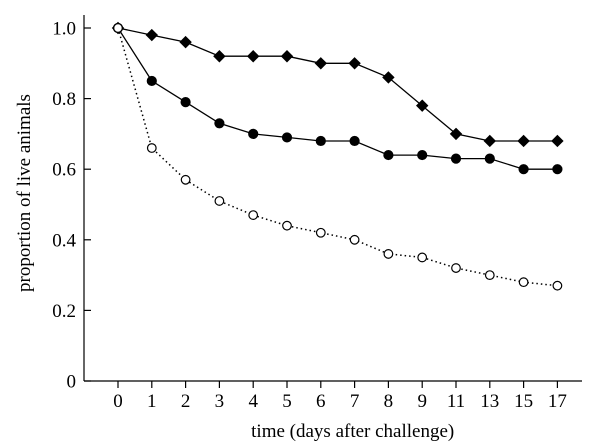  I want to click on x-tick-label: 15, so click(523, 401).